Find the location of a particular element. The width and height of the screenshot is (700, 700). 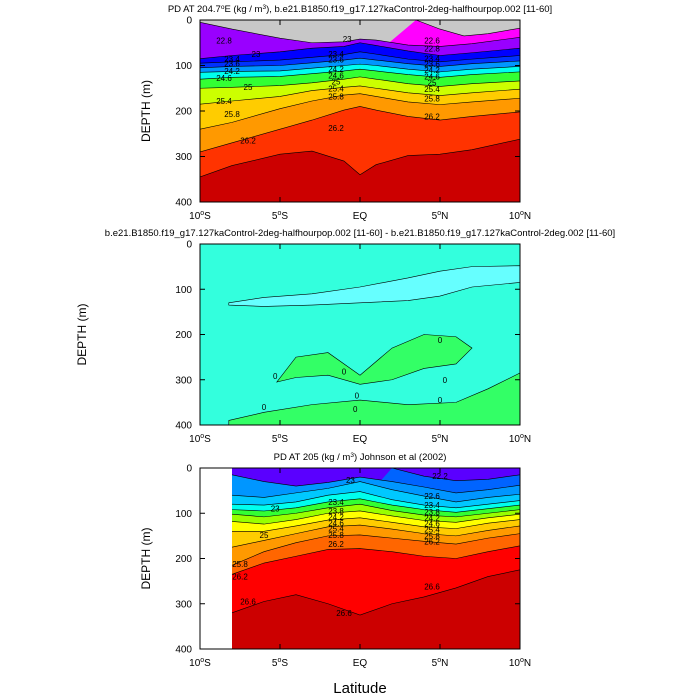

plot-area: 0 0 0 0 0 0 0 0 is located at coordinates (360, 334).